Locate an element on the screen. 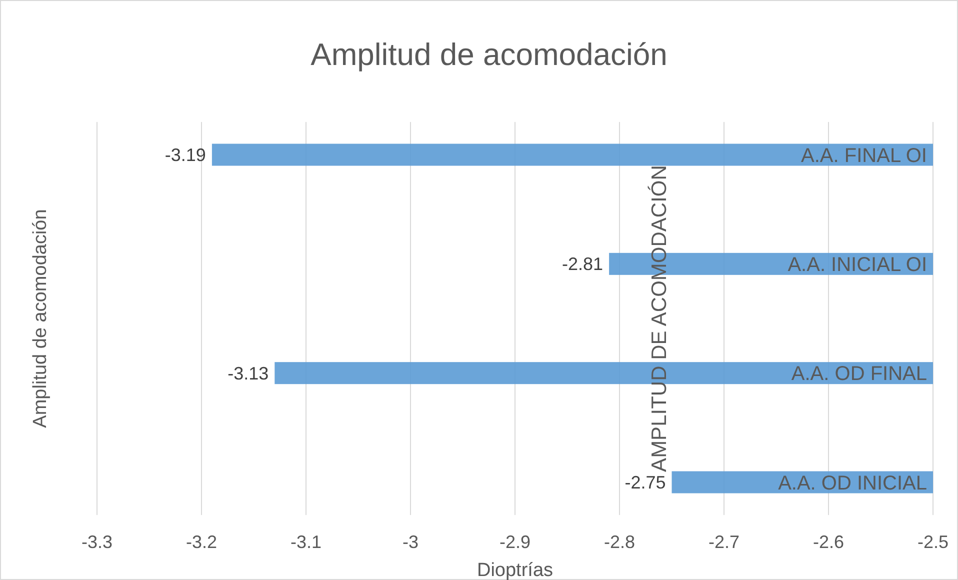  y-tick-label: A.A. FINAL OI is located at coordinates (864, 155).